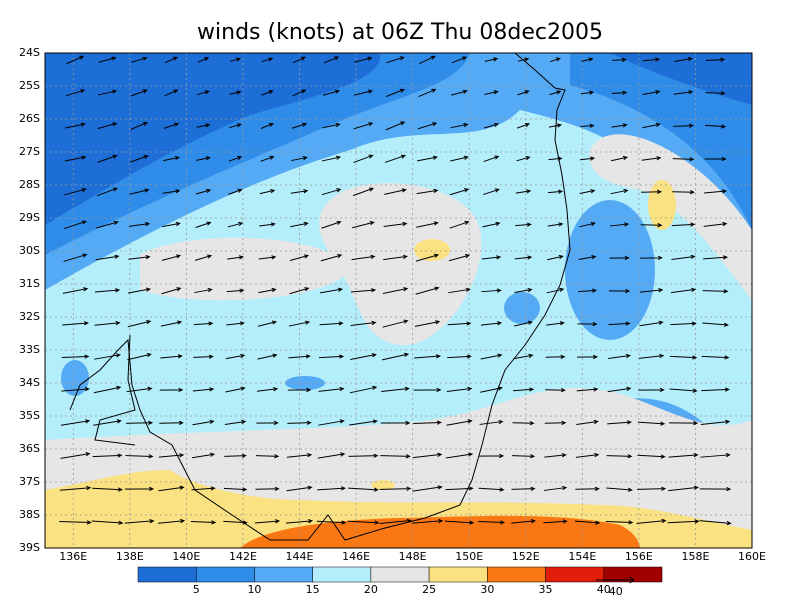 This screenshot has width=800, height=600. What do you see at coordinates (429, 589) in the screenshot?
I see `colorbar-label: 25` at bounding box center [429, 589].